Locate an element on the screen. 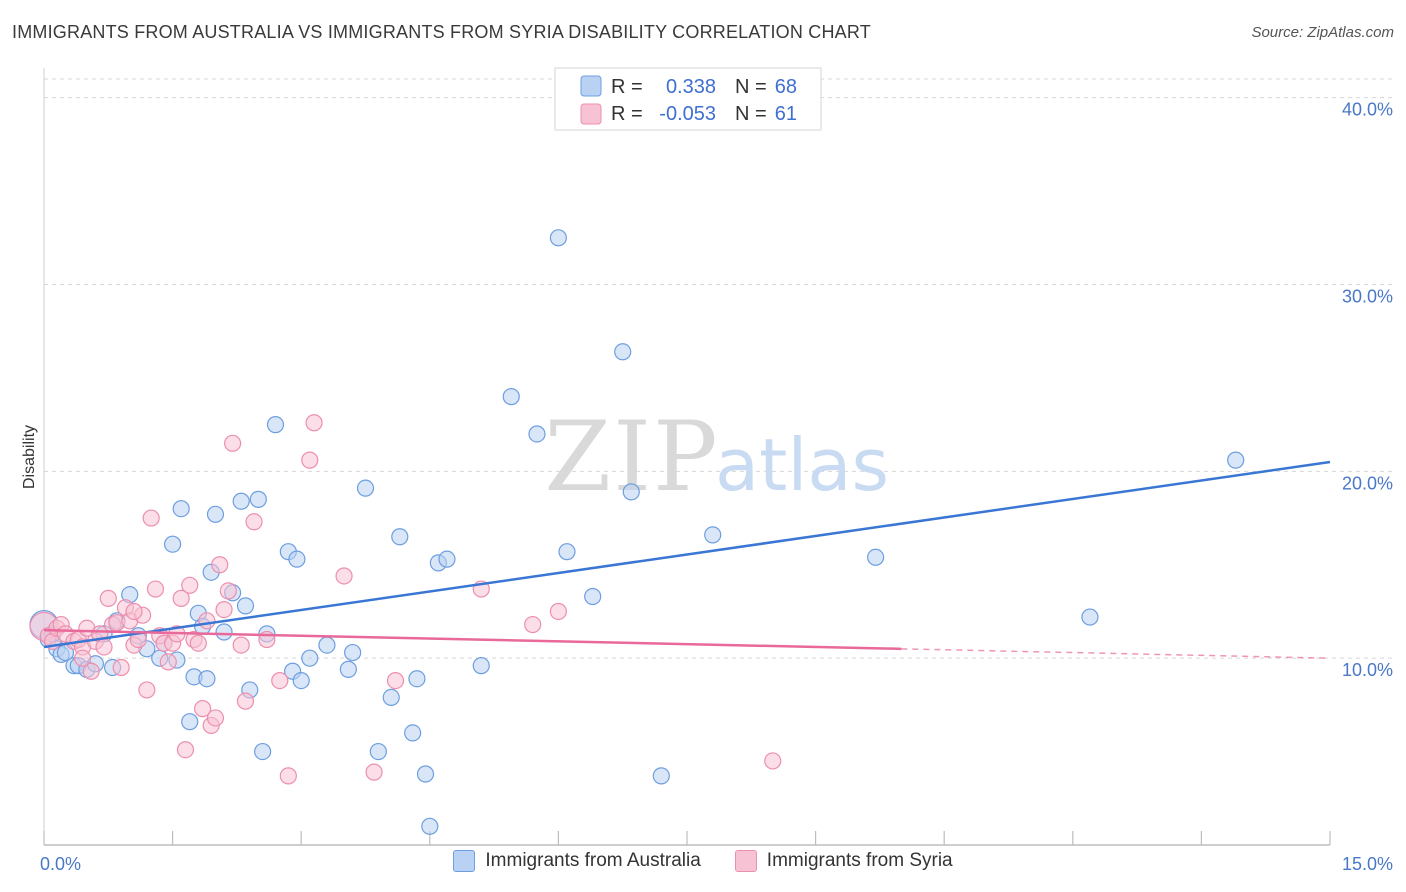  legend-n-value-australia: 68 is located at coordinates (786, 87).